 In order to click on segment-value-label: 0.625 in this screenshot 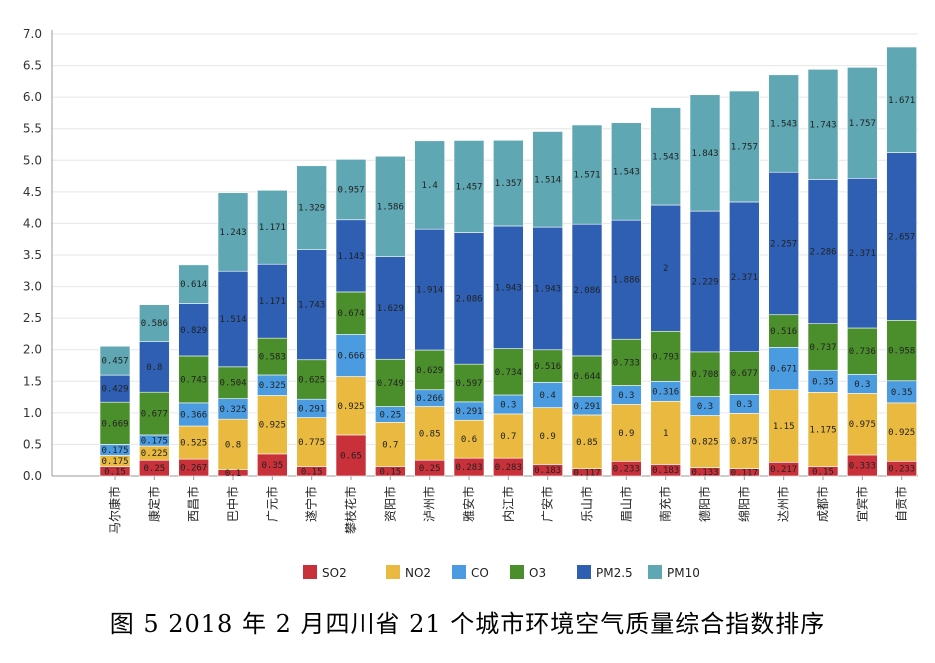, I will do `click(311, 380)`.